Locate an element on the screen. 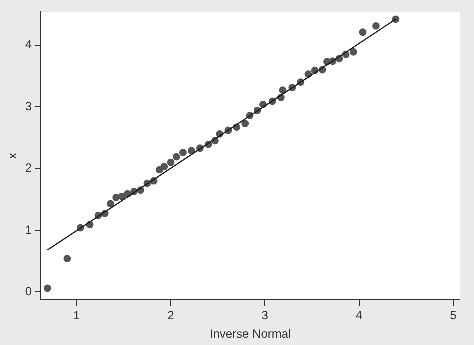  y-axis-title: x is located at coordinates (13, 156).